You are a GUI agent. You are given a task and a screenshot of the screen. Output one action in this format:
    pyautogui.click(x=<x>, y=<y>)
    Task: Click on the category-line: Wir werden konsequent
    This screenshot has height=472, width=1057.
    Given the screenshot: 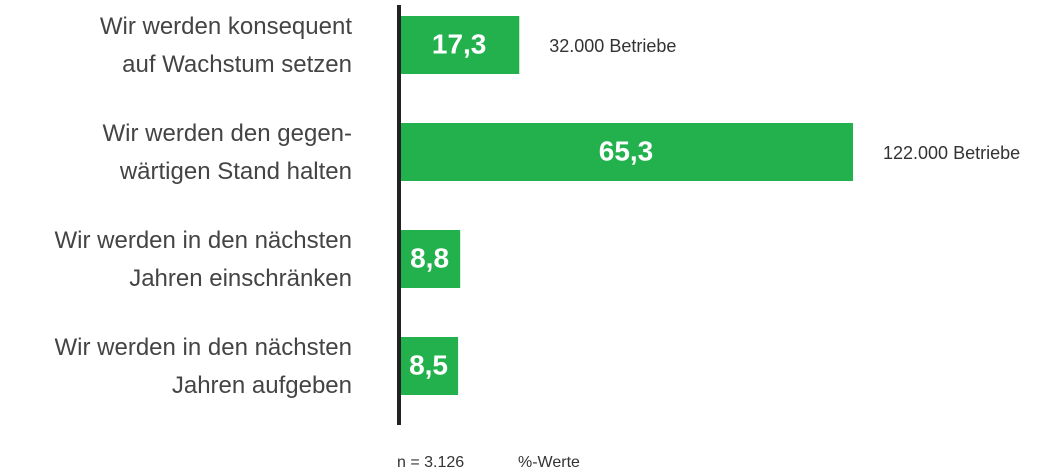 What is the action you would take?
    pyautogui.click(x=226, y=26)
    